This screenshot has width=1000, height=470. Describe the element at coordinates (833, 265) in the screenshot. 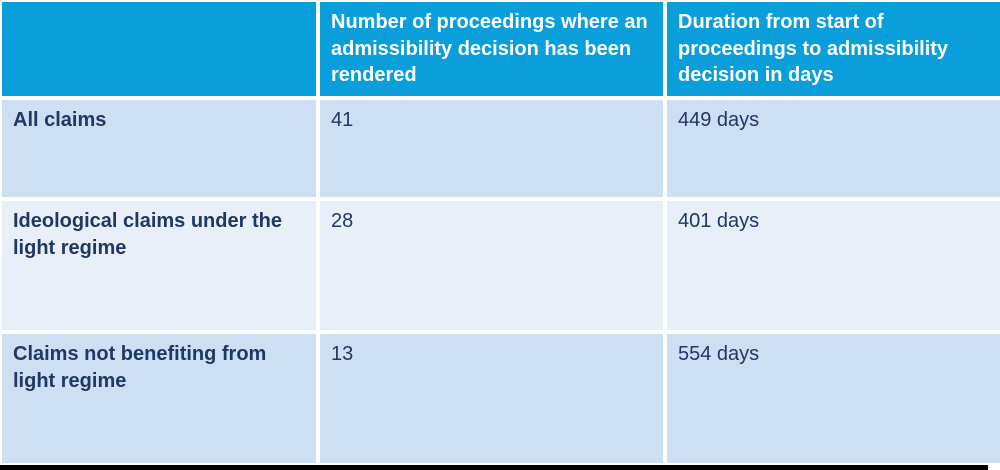

I see `cell-ideological-claims-duration: 401 days` at that location.